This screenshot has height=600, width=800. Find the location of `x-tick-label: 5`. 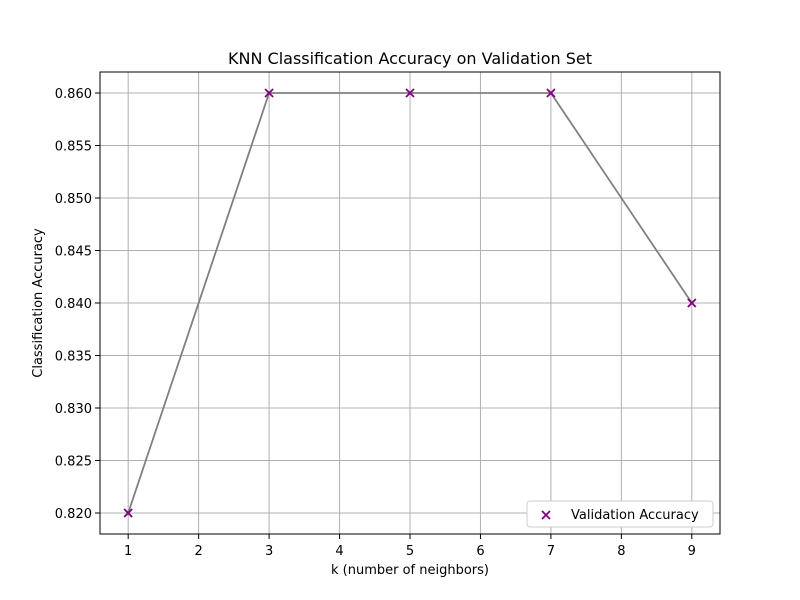

x-tick-label: 5 is located at coordinates (410, 551).